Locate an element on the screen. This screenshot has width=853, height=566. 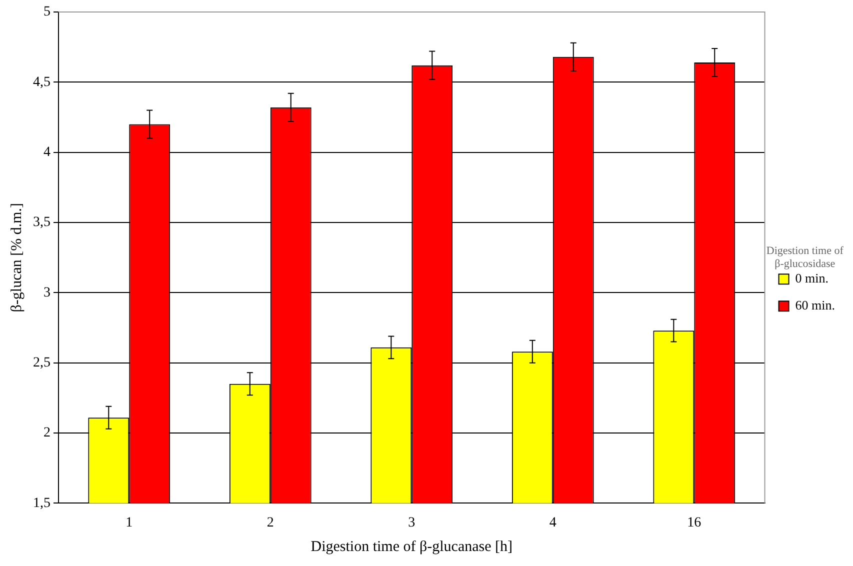
x-tick-label: 4 is located at coordinates (552, 522).